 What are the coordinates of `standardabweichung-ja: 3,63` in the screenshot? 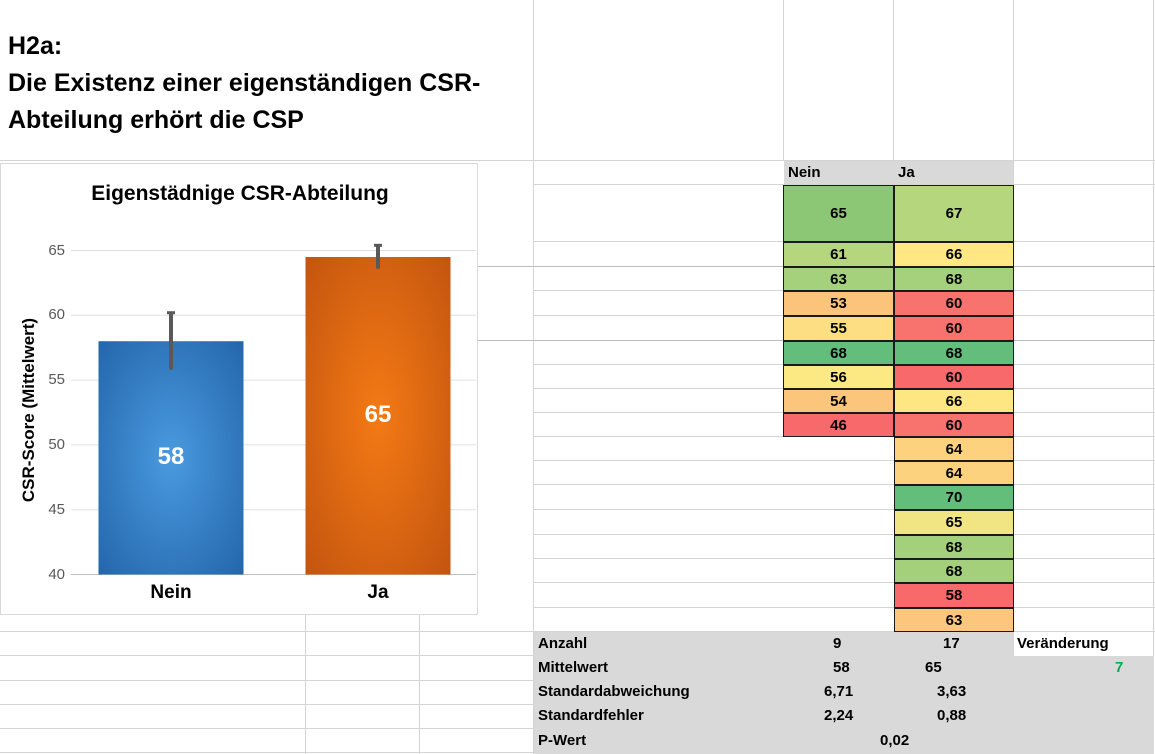 It's located at (952, 691).